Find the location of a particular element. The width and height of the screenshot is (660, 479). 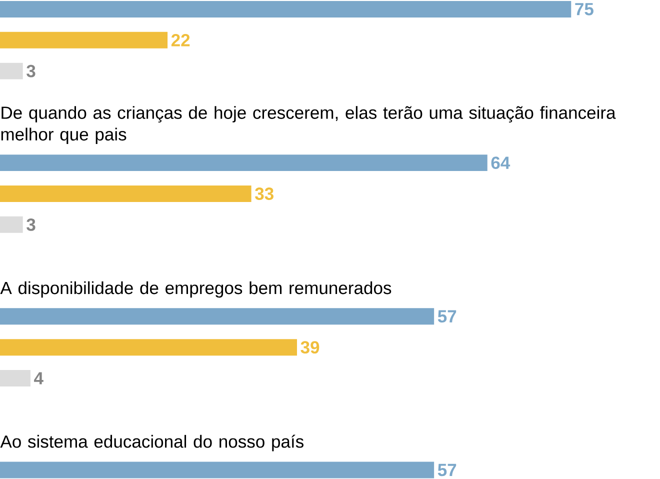

data-label: 64 is located at coordinates (500, 162).